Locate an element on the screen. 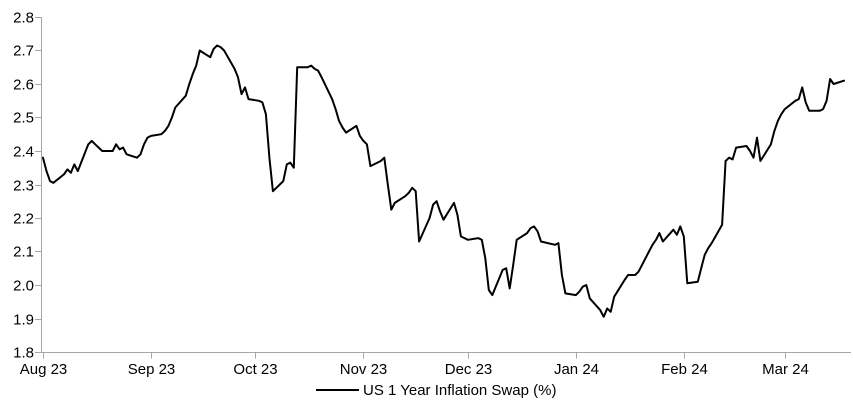 This screenshot has height=418, width=853. y-tick-label: 2.1 is located at coordinates (23, 252).